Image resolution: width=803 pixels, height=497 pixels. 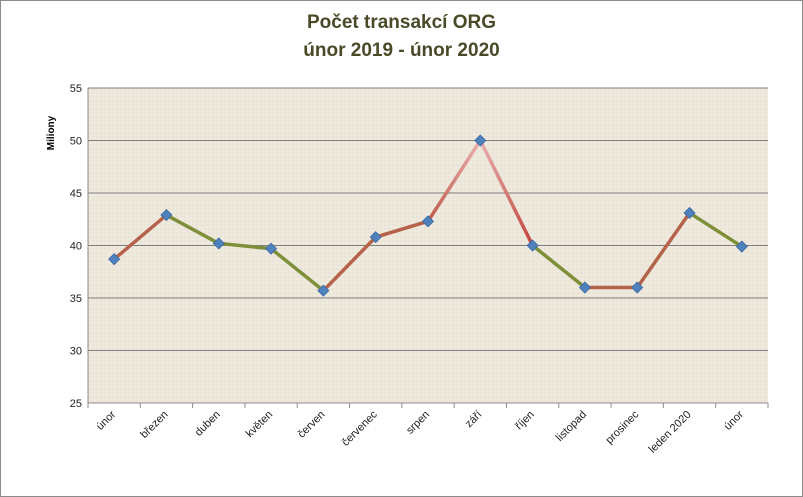 What do you see at coordinates (312, 425) in the screenshot?
I see `x-tick-label: červen` at bounding box center [312, 425].